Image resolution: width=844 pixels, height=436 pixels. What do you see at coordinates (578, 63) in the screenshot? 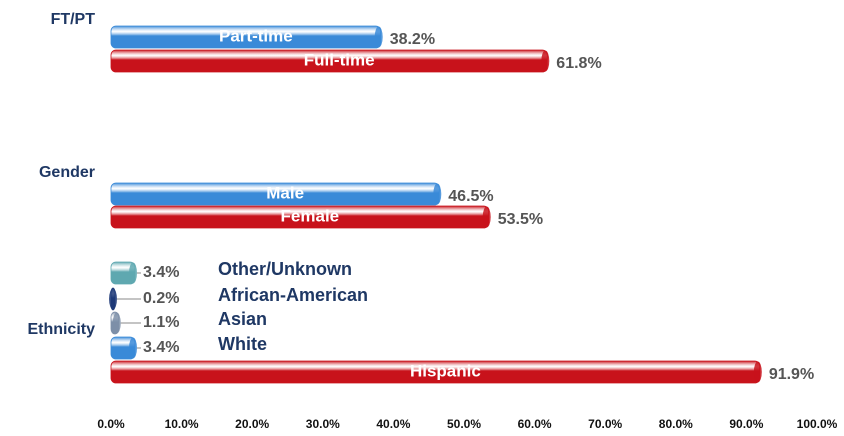
I see `value-label: 61.8%` at bounding box center [578, 63].